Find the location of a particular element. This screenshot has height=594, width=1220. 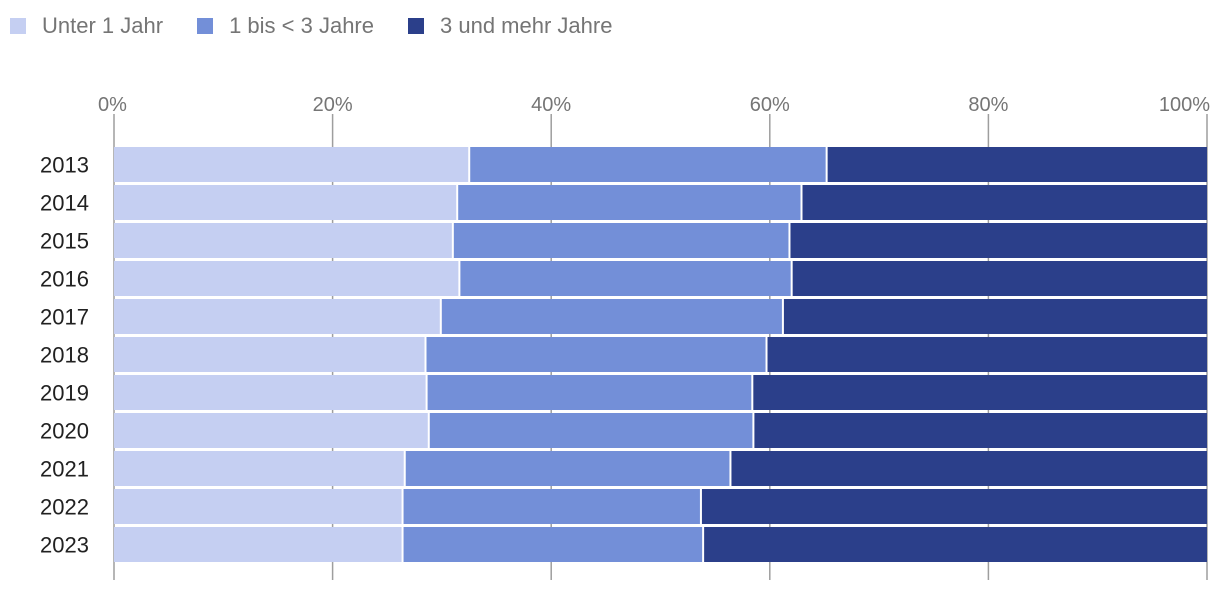

x-tick-label: 20% is located at coordinates (333, 105).